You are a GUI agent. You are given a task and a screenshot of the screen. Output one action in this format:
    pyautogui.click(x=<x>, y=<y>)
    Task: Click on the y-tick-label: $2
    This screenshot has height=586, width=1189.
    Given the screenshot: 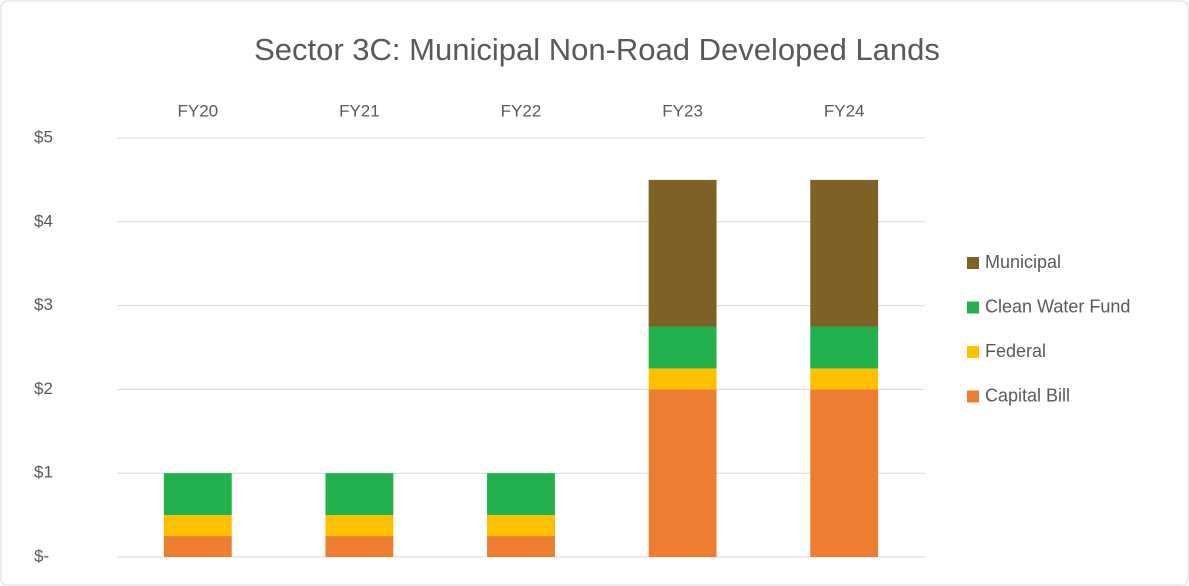 What is the action you would take?
    pyautogui.click(x=43, y=388)
    